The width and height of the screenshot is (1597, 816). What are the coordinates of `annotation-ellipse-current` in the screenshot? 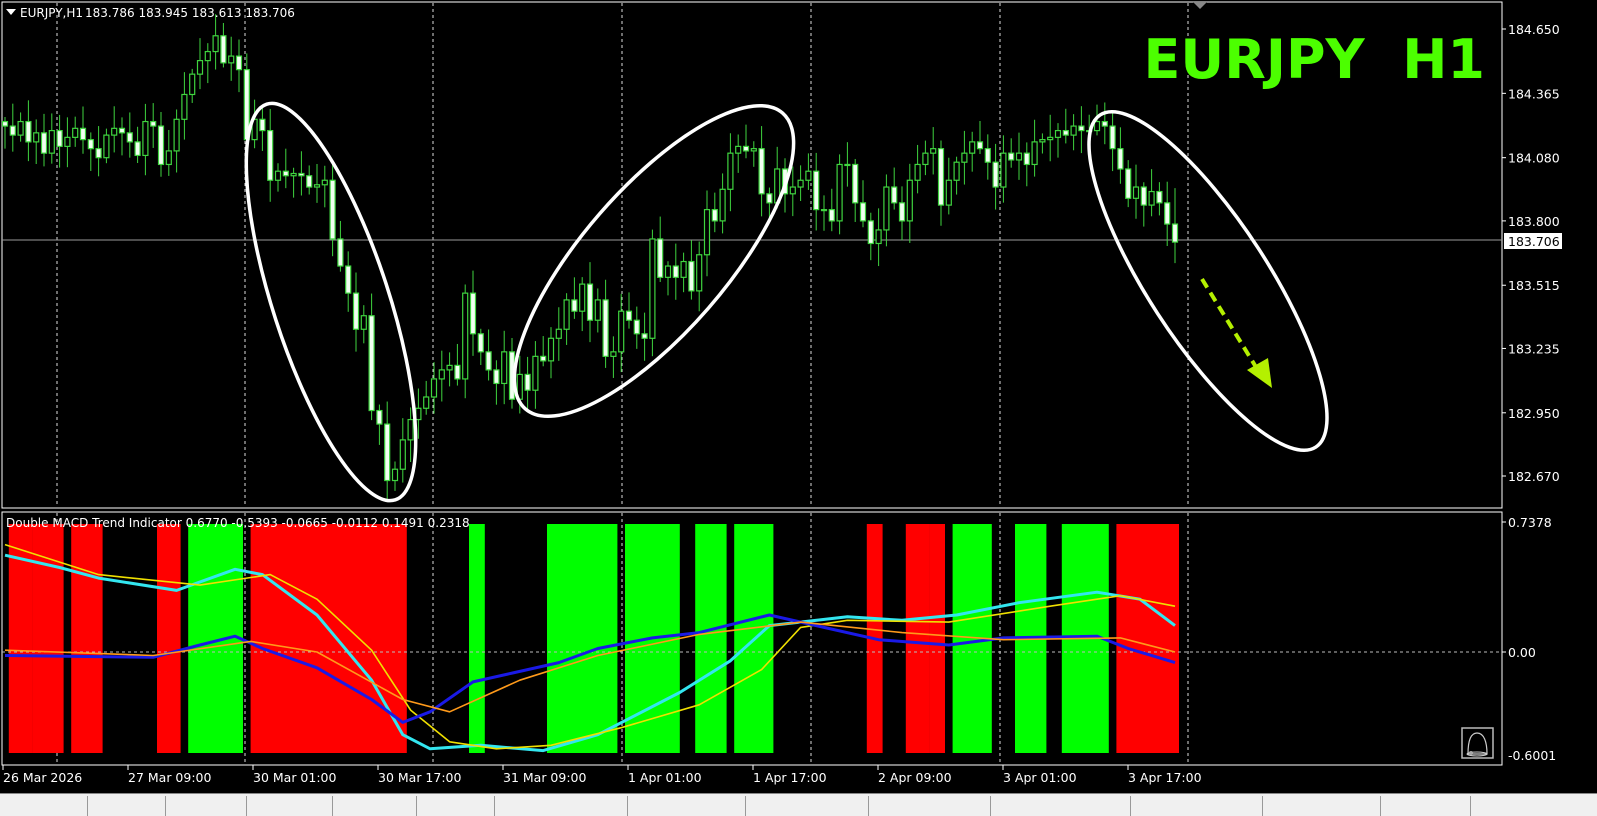 It's located at (1208, 280).